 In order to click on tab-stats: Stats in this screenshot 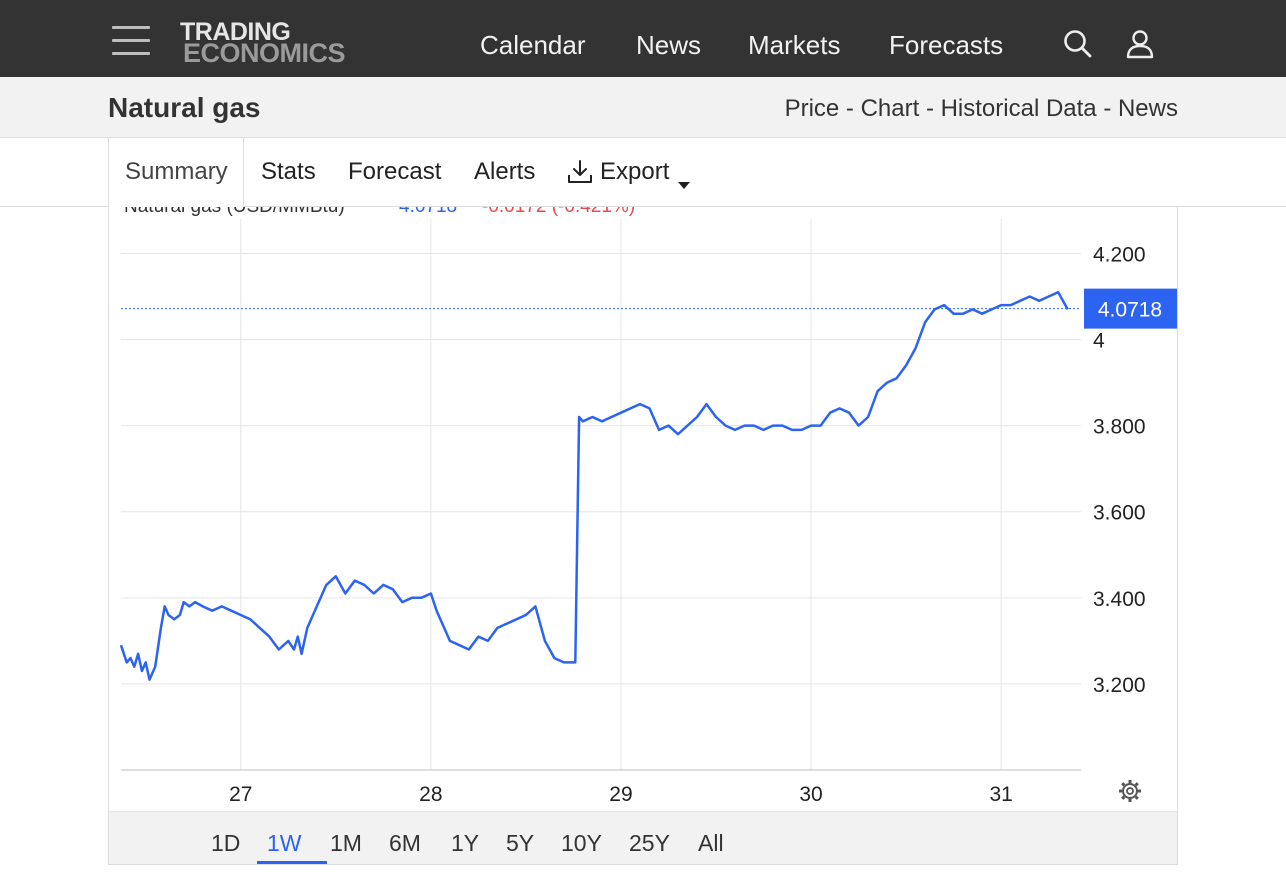, I will do `click(288, 171)`.